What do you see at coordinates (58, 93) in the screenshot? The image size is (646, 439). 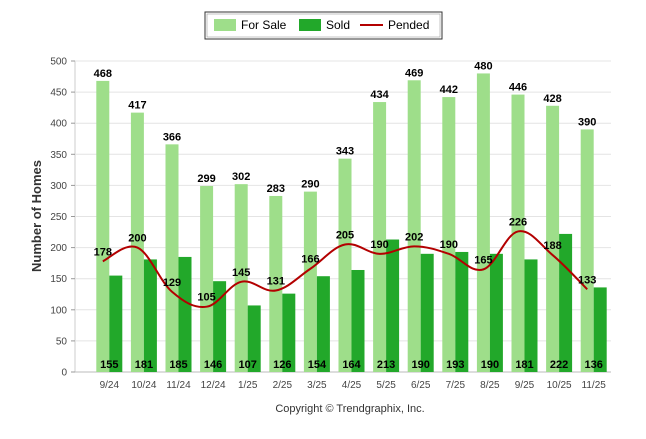 I see `y-tick-label: 450` at bounding box center [58, 93].